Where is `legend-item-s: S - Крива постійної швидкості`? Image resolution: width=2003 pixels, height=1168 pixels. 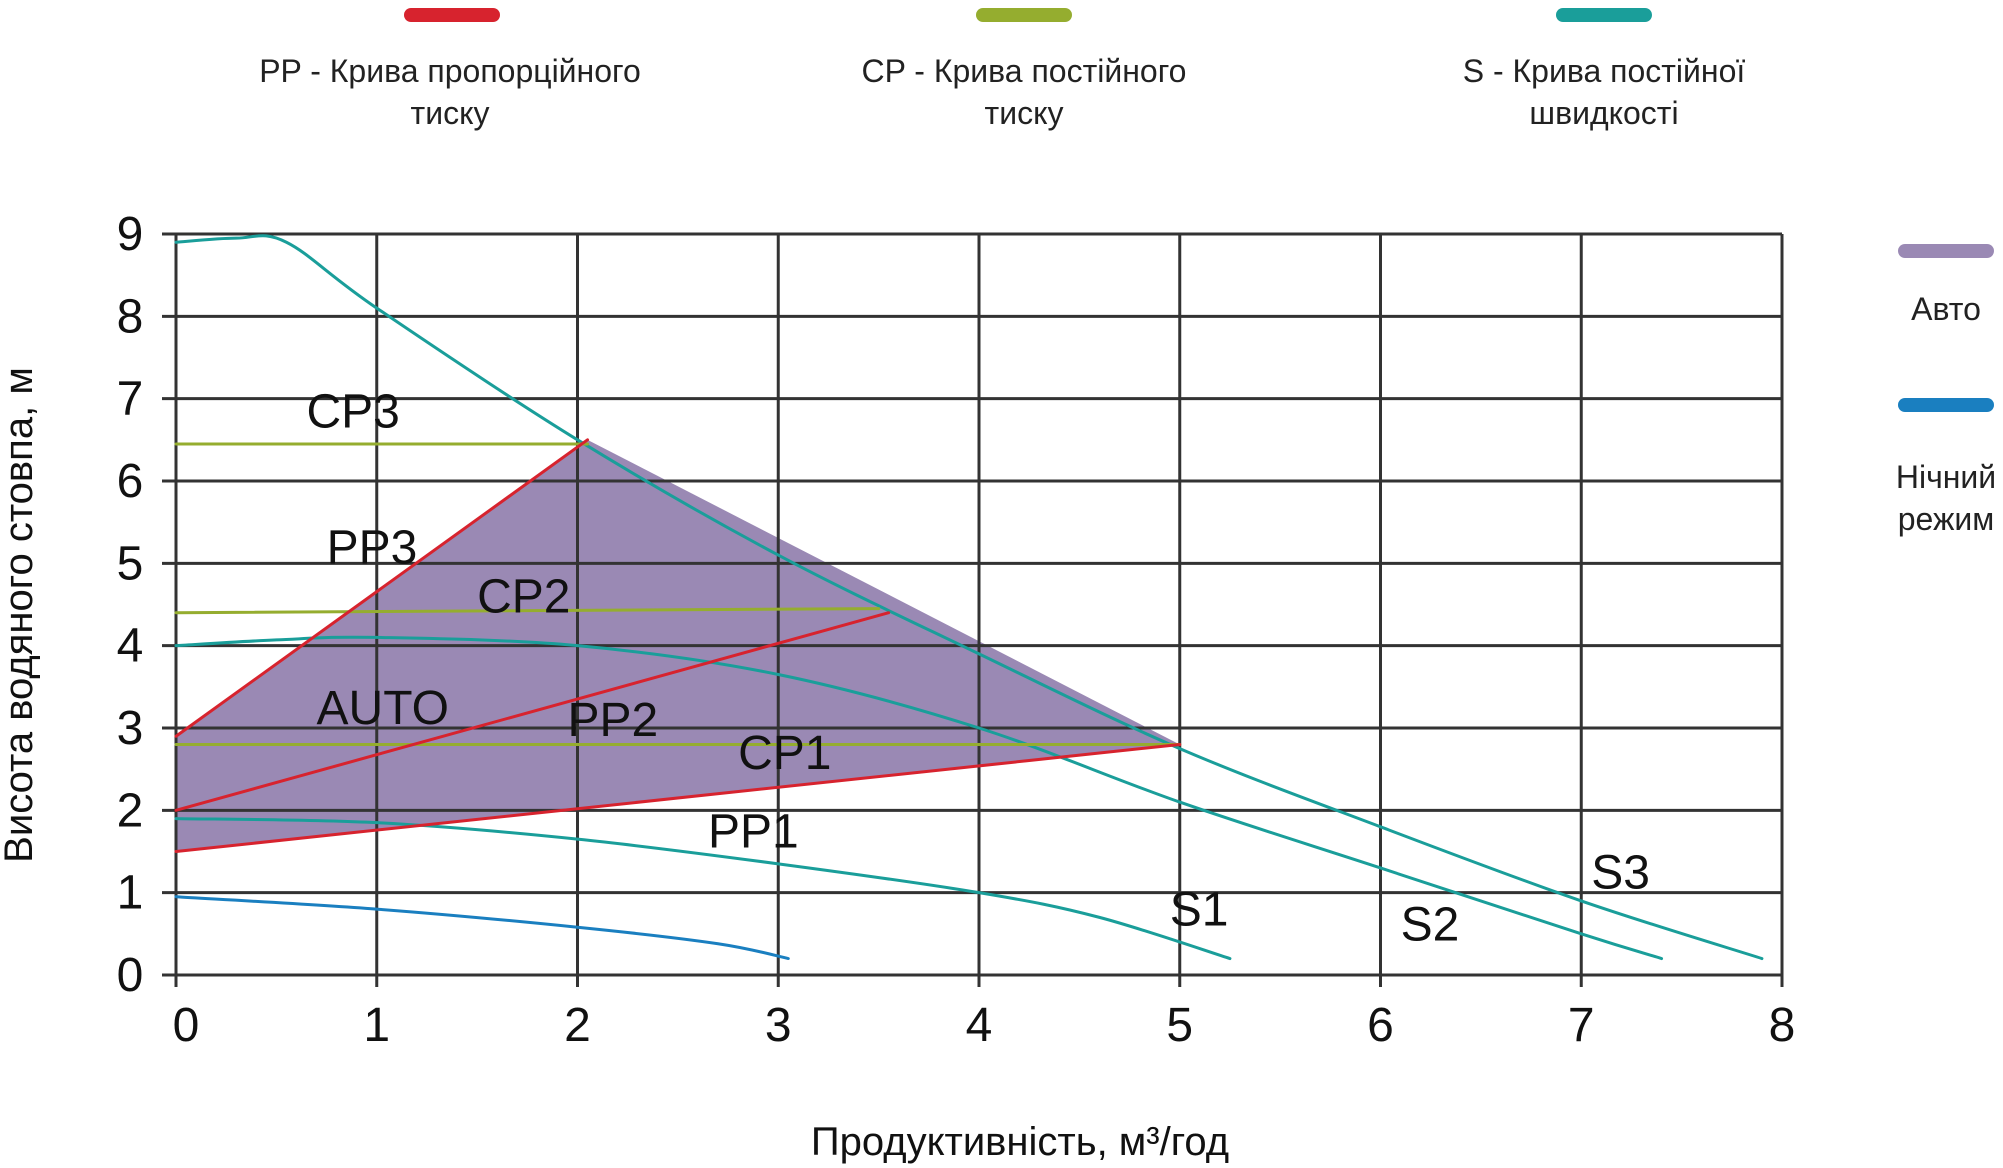
legend-item-s: S - Крива постійної швидкості is located at coordinates (1604, 92).